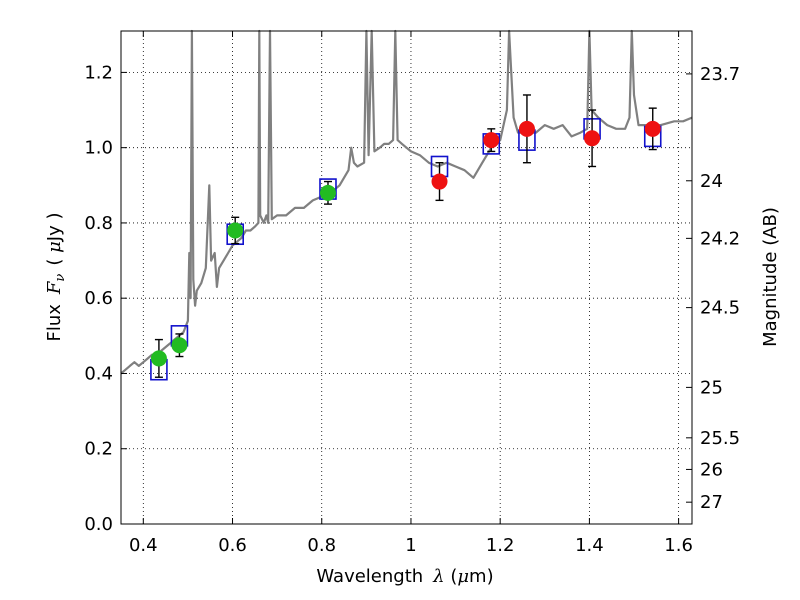 The width and height of the screenshot is (800, 600). Describe the element at coordinates (54, 323) in the screenshot. I see `y-axis-label-text: Flux` at that location.